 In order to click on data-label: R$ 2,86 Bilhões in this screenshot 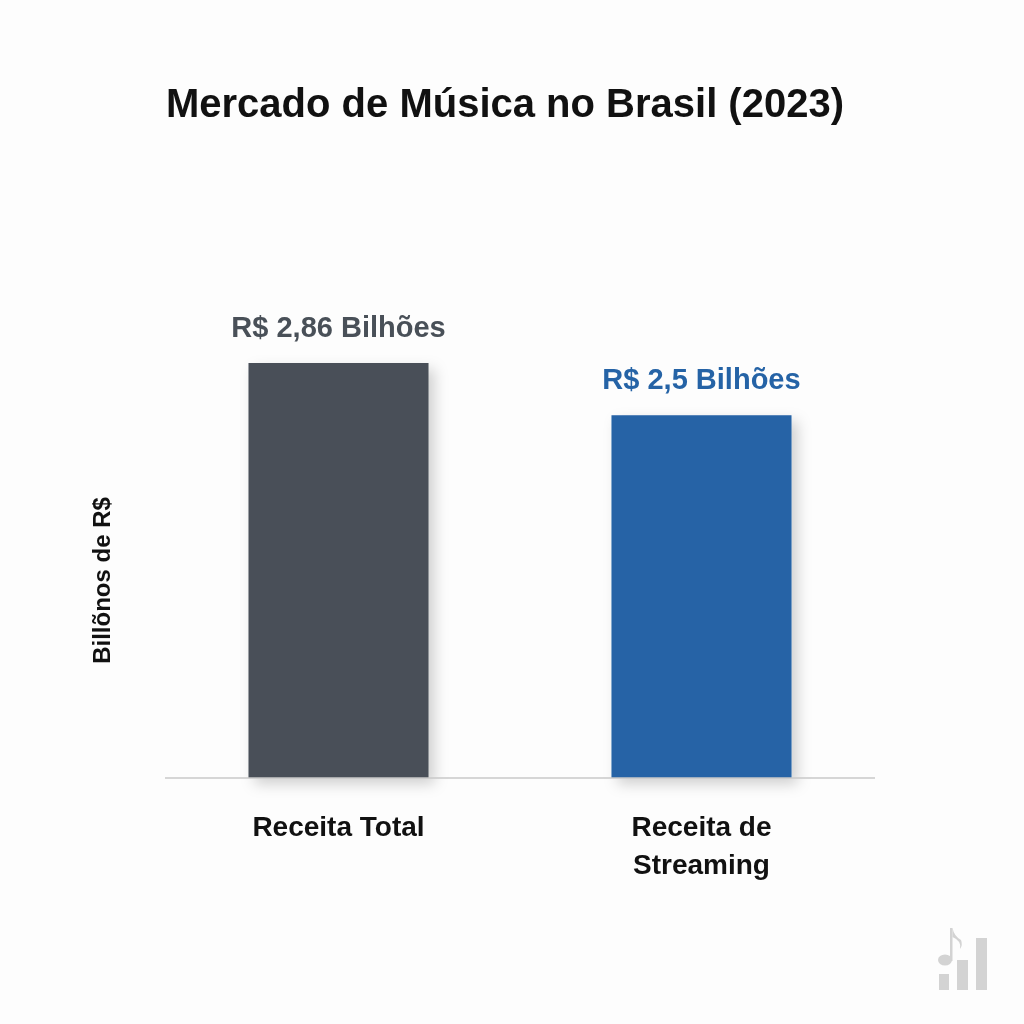, I will do `click(338, 327)`.